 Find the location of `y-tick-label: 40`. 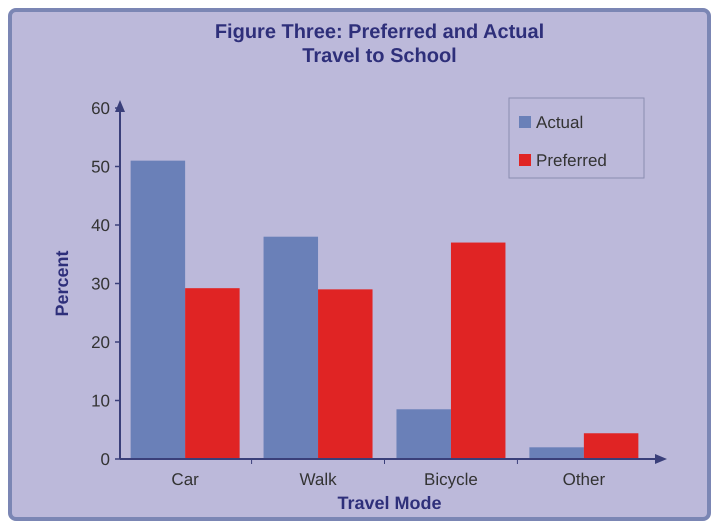

y-tick-label: 40 is located at coordinates (100, 225).